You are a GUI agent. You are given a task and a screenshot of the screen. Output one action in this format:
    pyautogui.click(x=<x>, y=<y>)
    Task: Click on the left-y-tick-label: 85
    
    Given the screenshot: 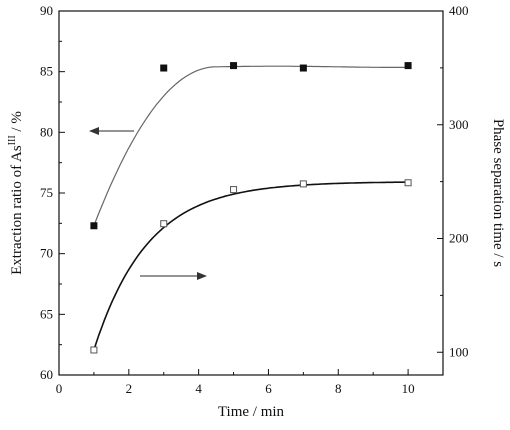 What is the action you would take?
    pyautogui.click(x=46, y=71)
    